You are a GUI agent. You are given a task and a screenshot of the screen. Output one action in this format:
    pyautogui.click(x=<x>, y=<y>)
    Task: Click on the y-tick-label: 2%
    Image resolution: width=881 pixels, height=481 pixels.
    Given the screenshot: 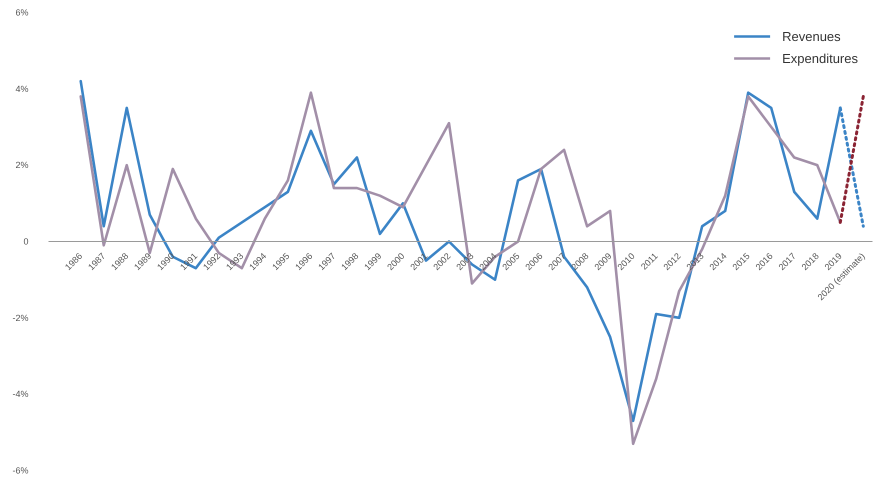 What is the action you would take?
    pyautogui.click(x=22, y=165)
    